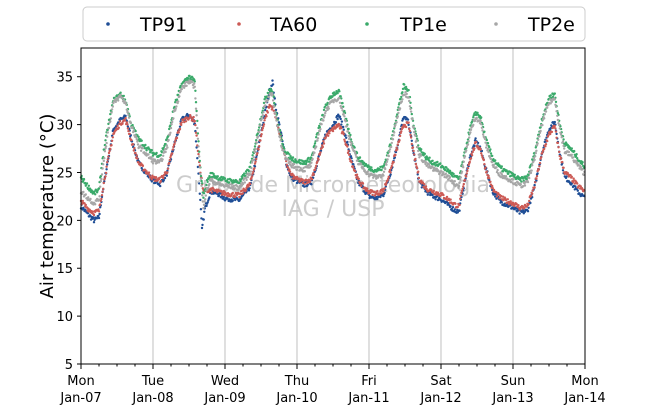  I want to click on legend-marker, so click(367, 24).